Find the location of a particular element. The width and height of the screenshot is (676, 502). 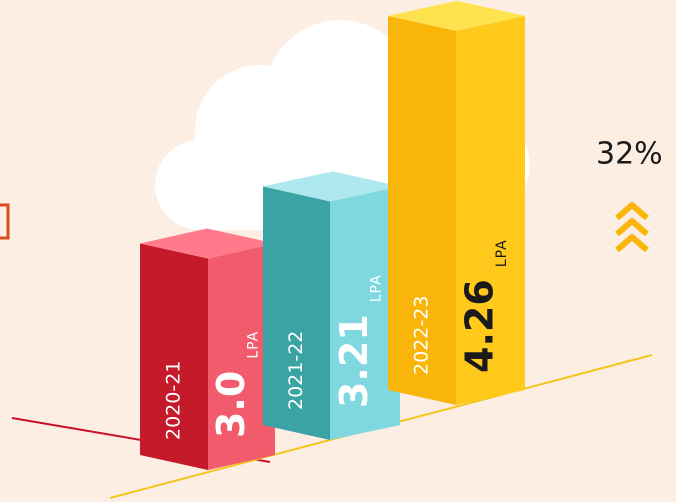

value-label: 4.26 is located at coordinates (480, 326).